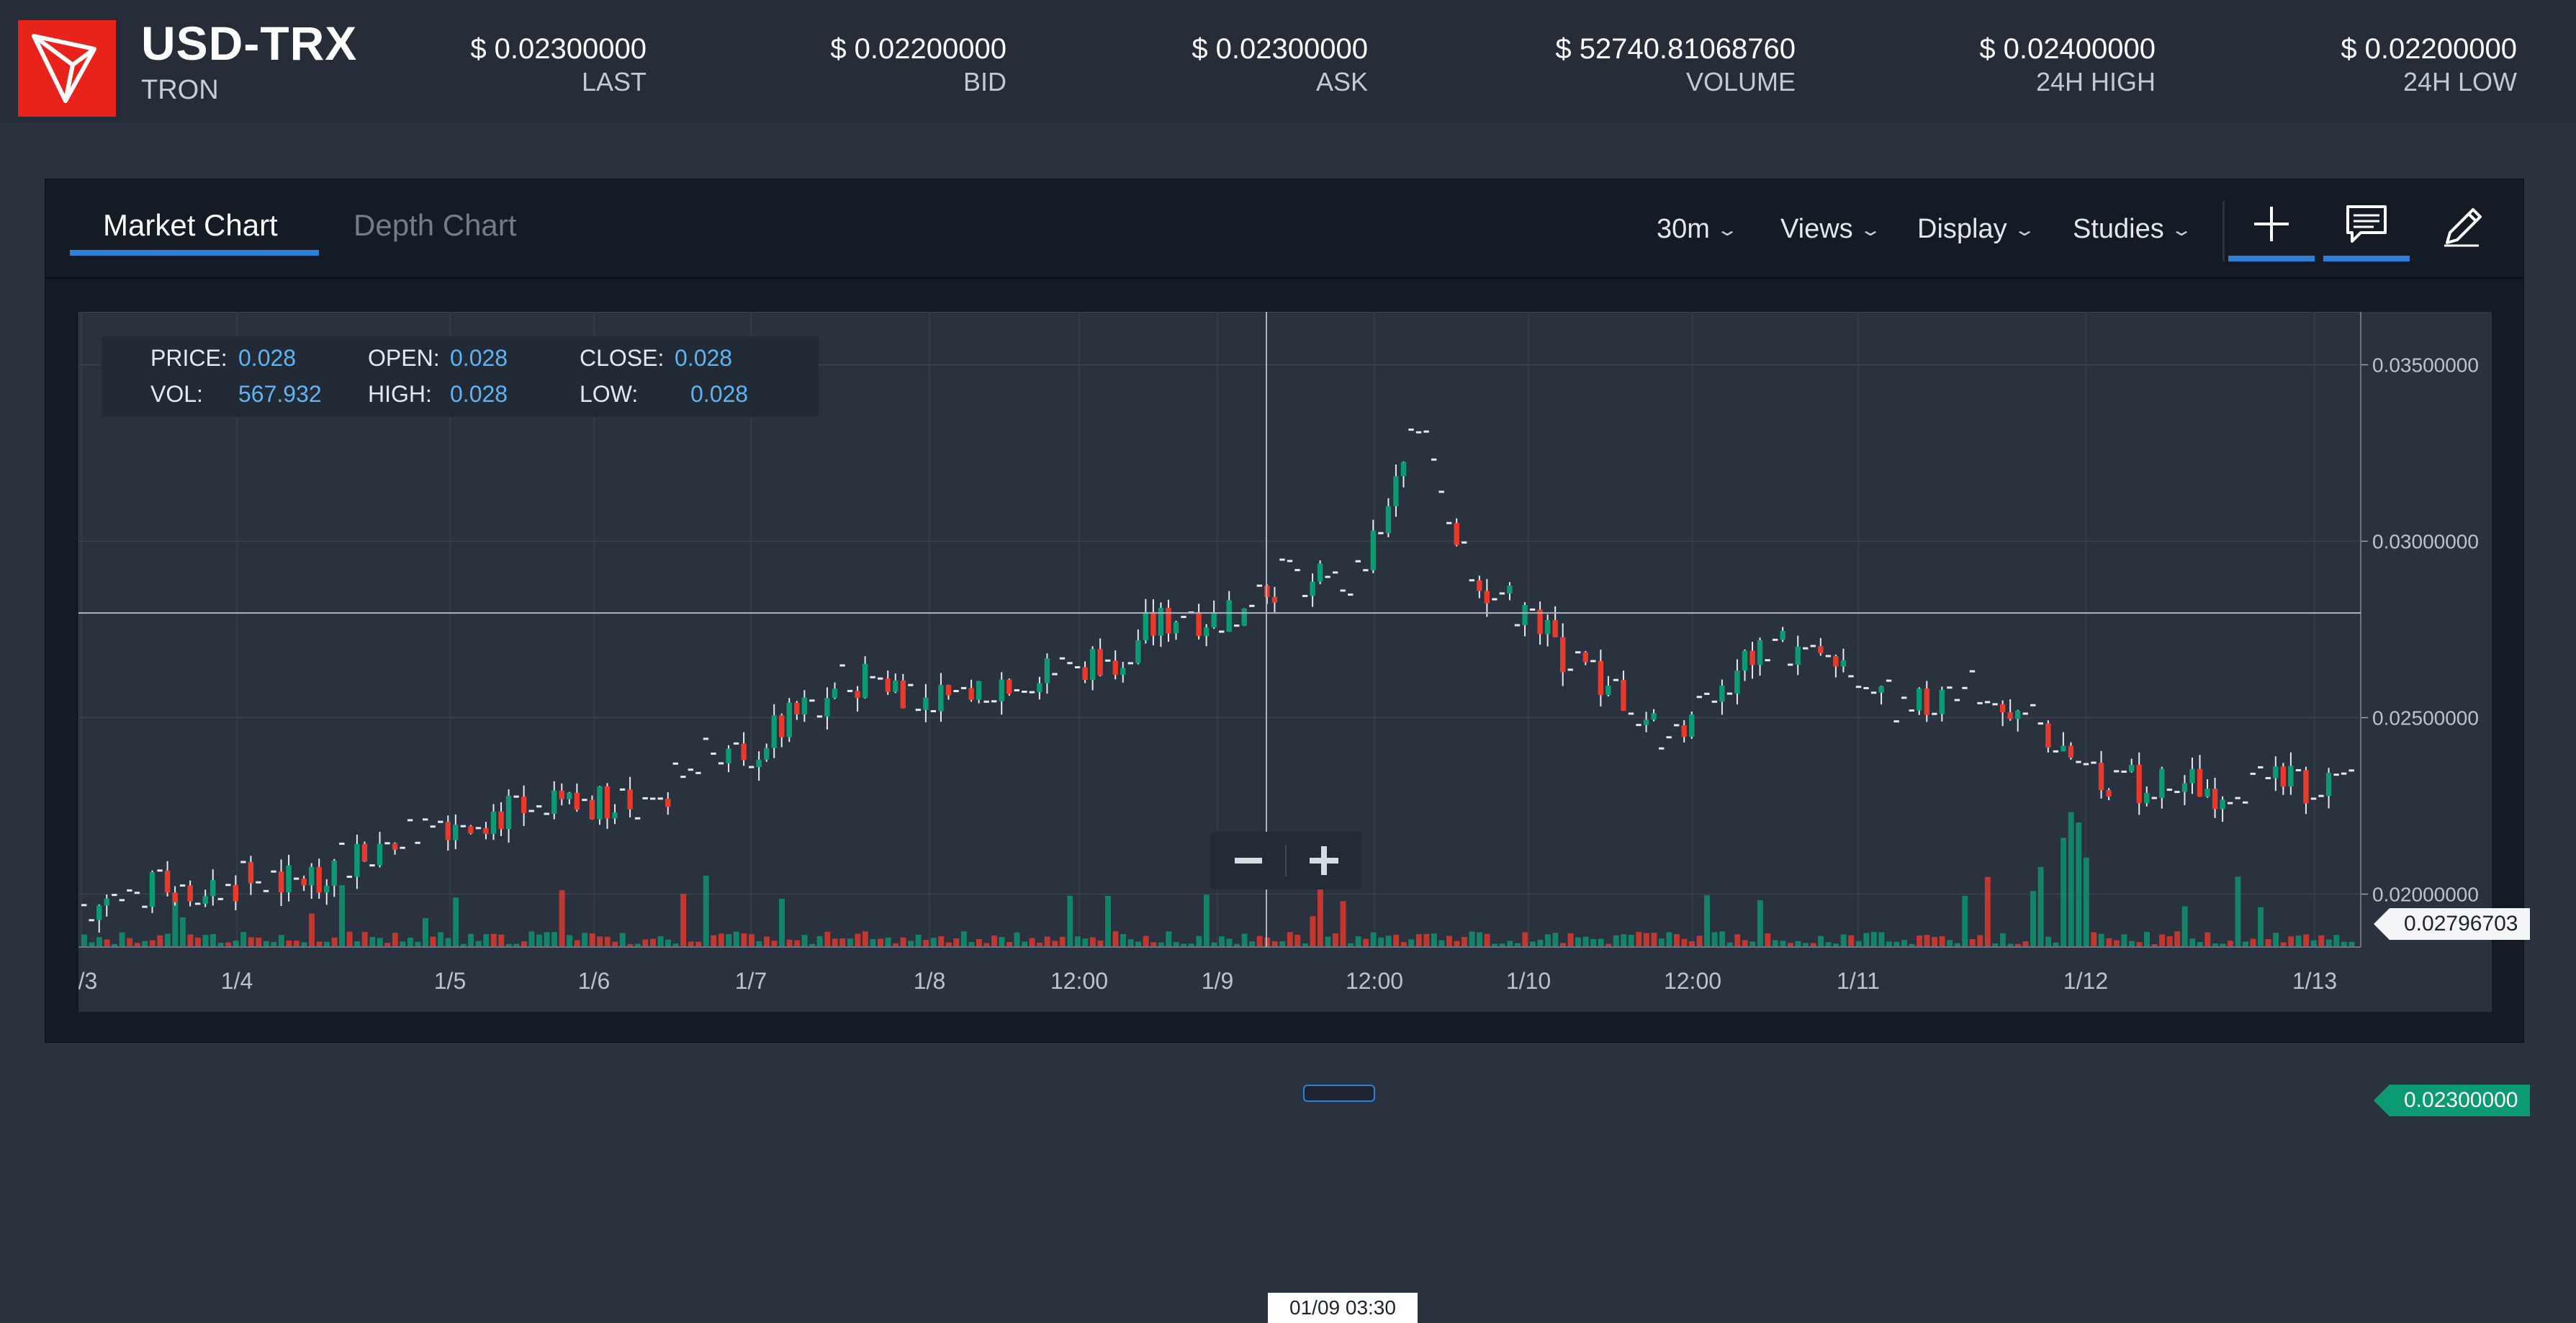 Image resolution: width=2576 pixels, height=1323 pixels. I want to click on x-tick-label: 1/4, so click(237, 981).